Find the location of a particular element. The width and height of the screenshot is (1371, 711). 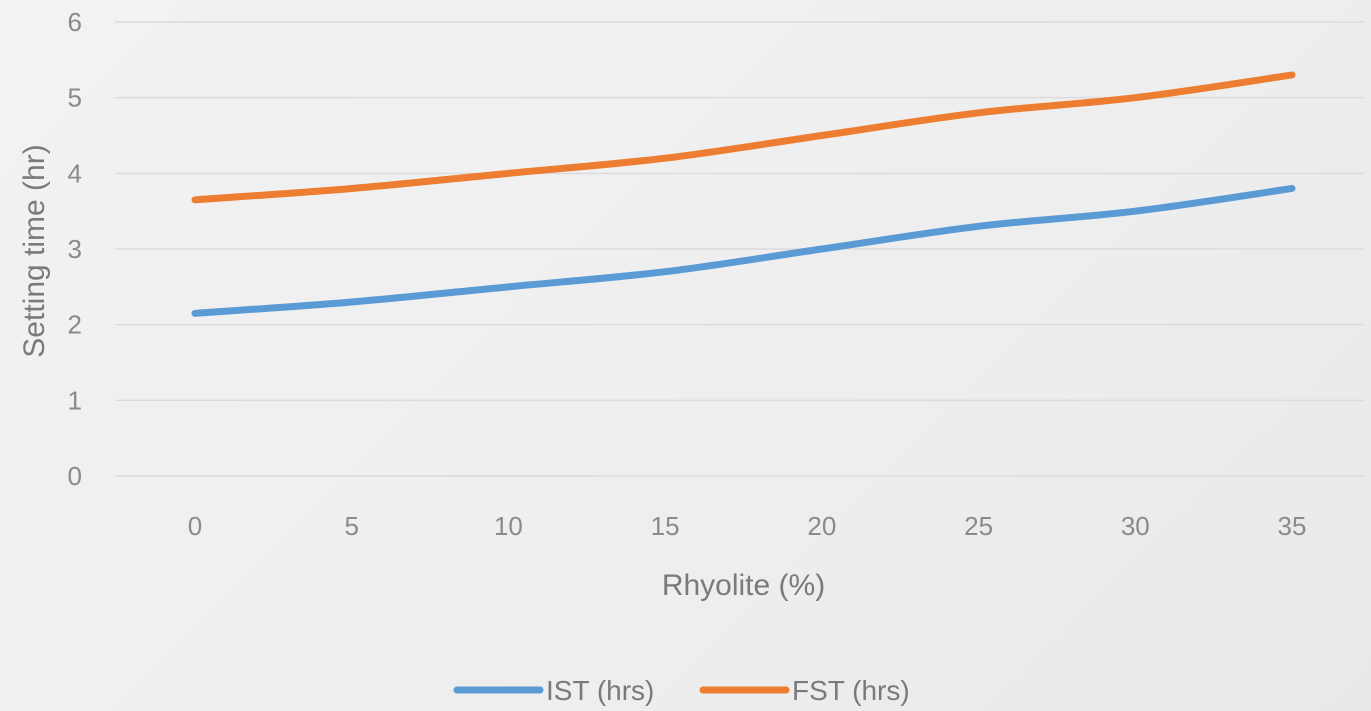

x-tick-label: 5 is located at coordinates (351, 526).